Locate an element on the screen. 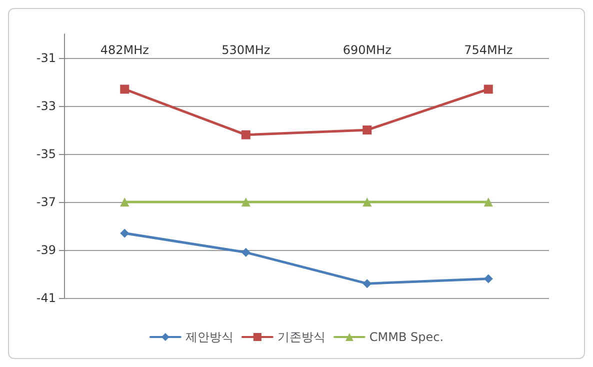 This screenshot has height=367, width=593. y-tick-label: -31 is located at coordinates (46, 58).